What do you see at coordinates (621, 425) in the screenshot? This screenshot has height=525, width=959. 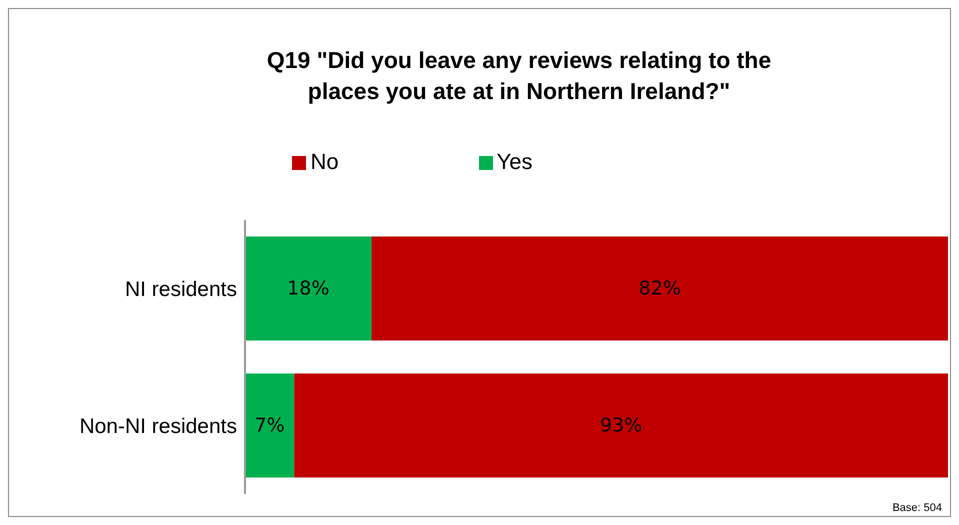 I see `data-label: 93%` at bounding box center [621, 425].